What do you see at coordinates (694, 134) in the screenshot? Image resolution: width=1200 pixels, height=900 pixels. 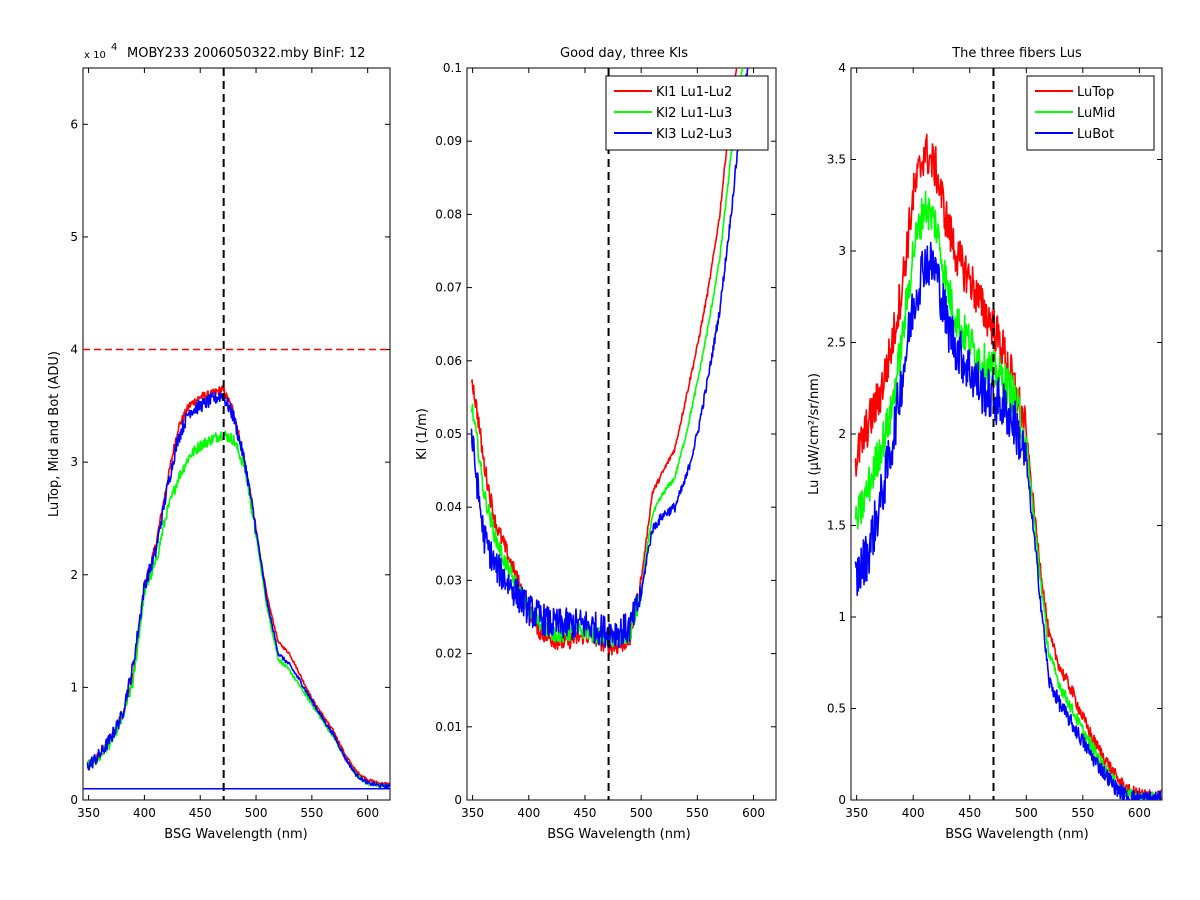 I see `legend-label: Kl3 Lu2-Lu3` at bounding box center [694, 134].